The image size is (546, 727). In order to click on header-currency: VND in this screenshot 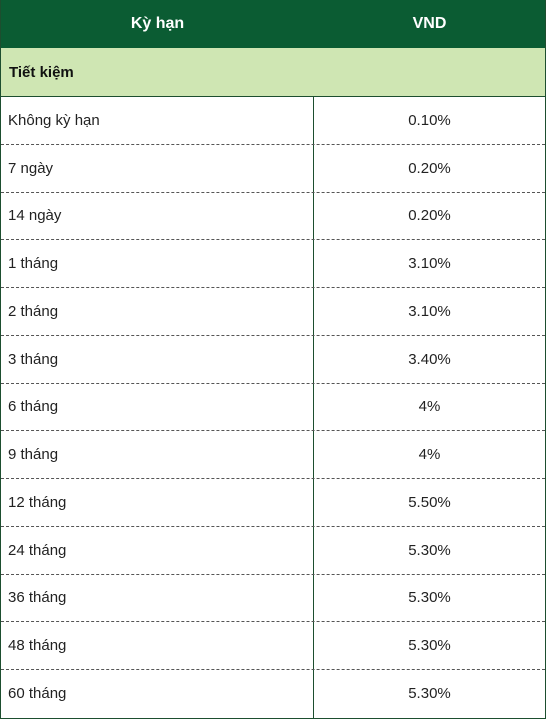, I will do `click(429, 23)`.